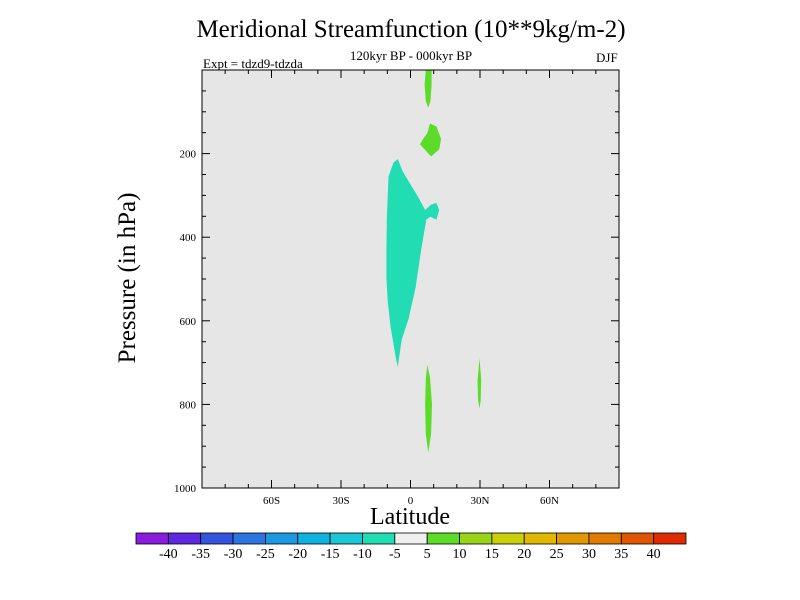 Image resolution: width=800 pixels, height=600 pixels. Describe the element at coordinates (330, 554) in the screenshot. I see `colorbar-label: -15` at that location.